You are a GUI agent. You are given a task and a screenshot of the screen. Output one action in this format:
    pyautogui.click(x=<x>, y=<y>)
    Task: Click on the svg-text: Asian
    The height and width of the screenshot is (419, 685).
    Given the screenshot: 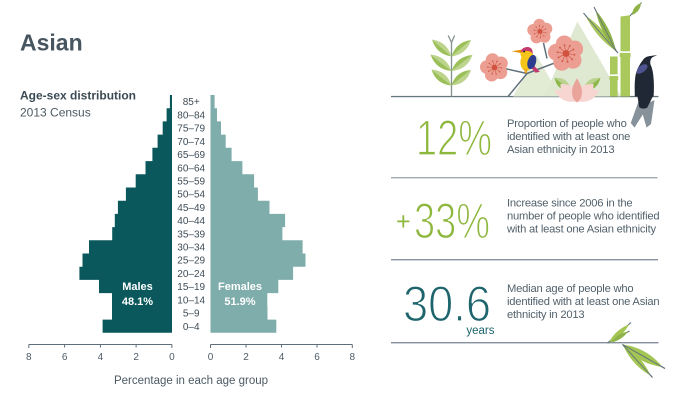 What is the action you would take?
    pyautogui.click(x=51, y=43)
    